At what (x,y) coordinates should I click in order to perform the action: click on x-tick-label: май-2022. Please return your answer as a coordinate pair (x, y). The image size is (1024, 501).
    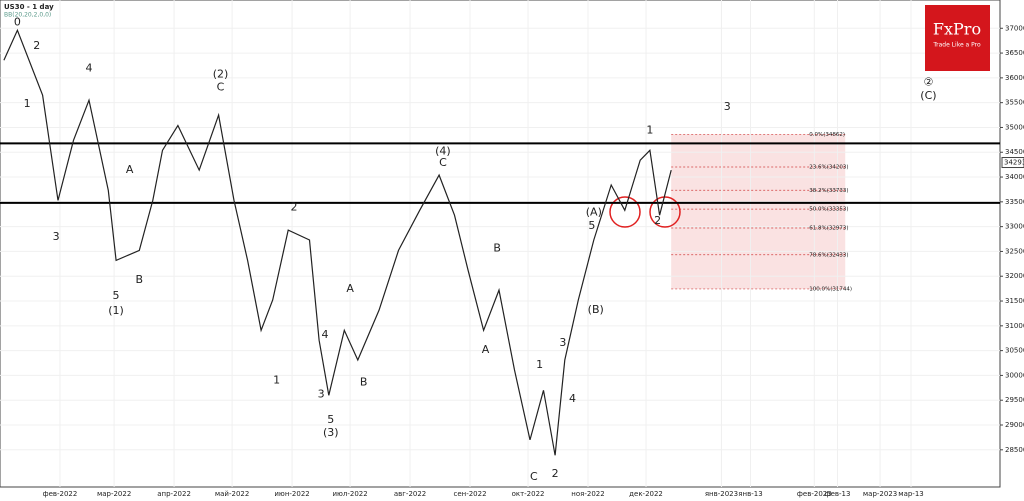
    Looking at the image, I should click on (232, 494).